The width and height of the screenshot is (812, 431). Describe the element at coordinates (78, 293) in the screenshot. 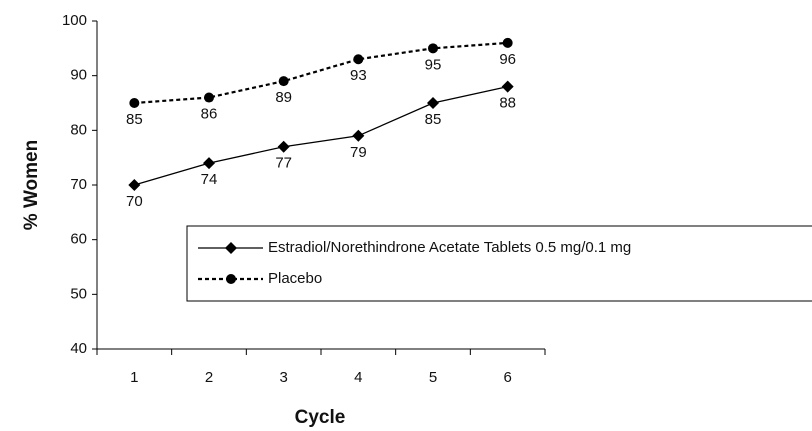

I see `y-tick-label: 50` at that location.